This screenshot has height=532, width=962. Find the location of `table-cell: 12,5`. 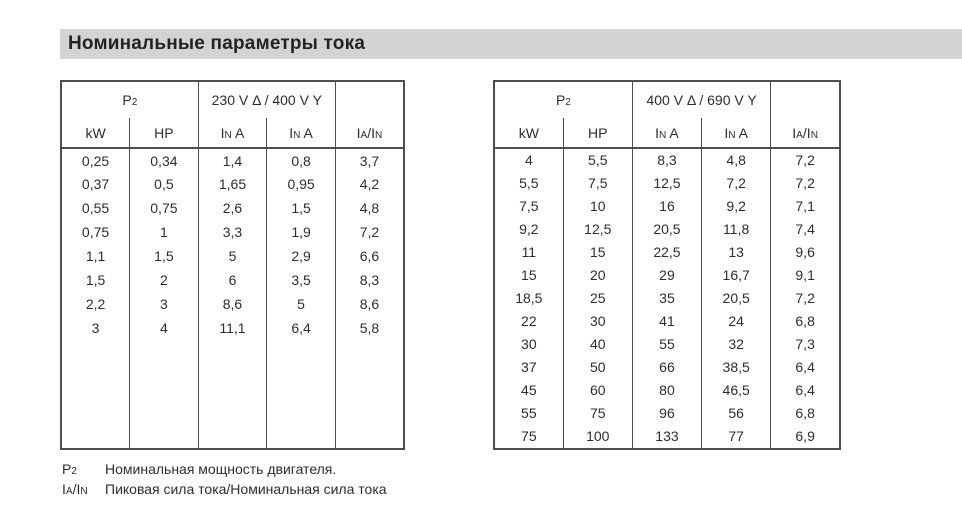

table-cell: 12,5 is located at coordinates (597, 228).